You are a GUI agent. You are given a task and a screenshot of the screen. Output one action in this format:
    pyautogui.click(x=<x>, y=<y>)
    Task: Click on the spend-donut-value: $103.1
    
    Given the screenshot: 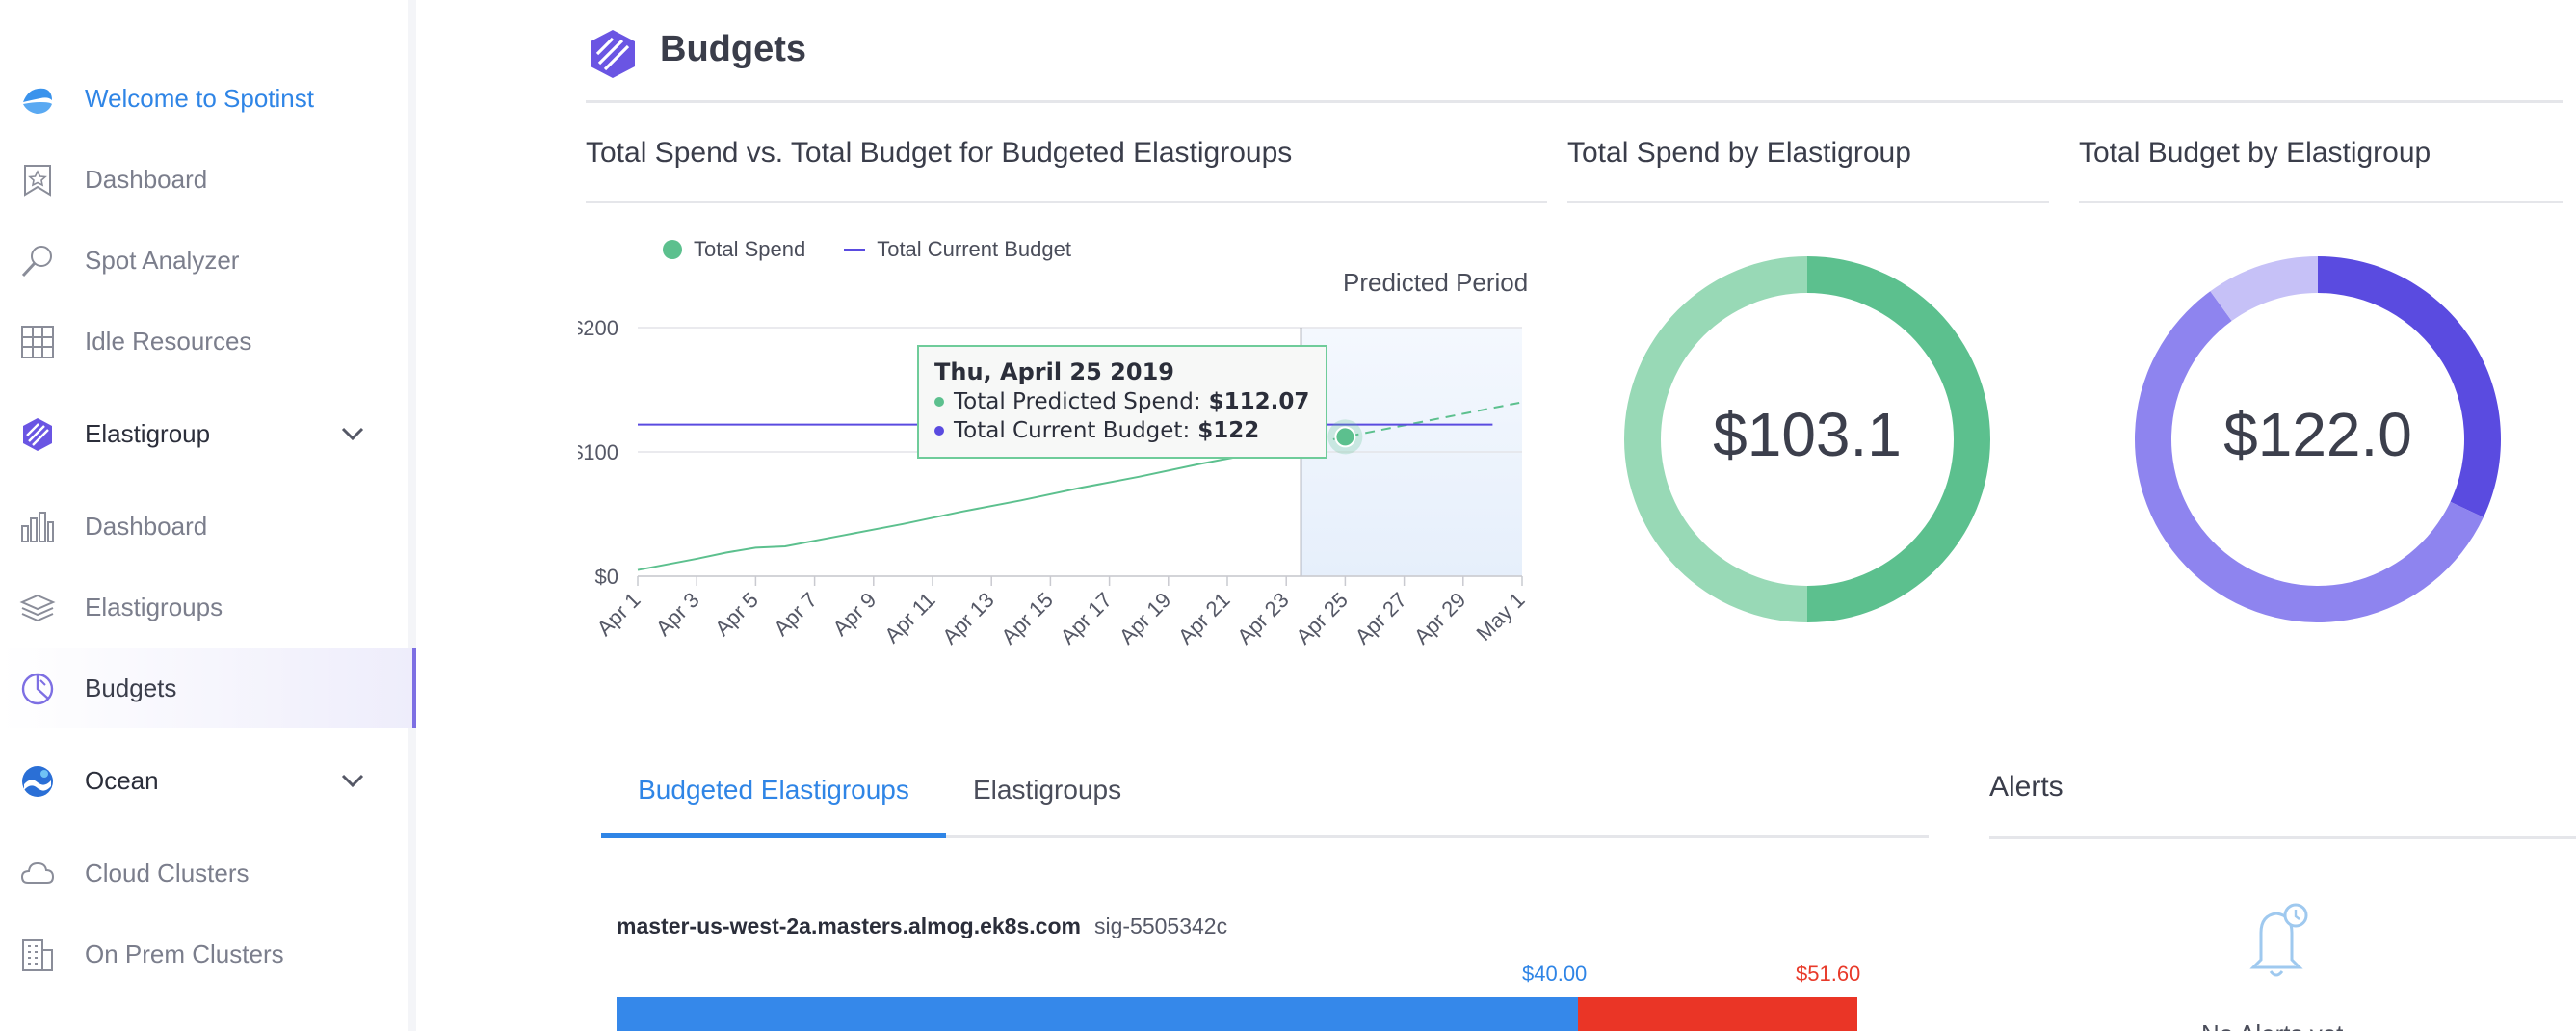 What is the action you would take?
    pyautogui.click(x=1807, y=434)
    